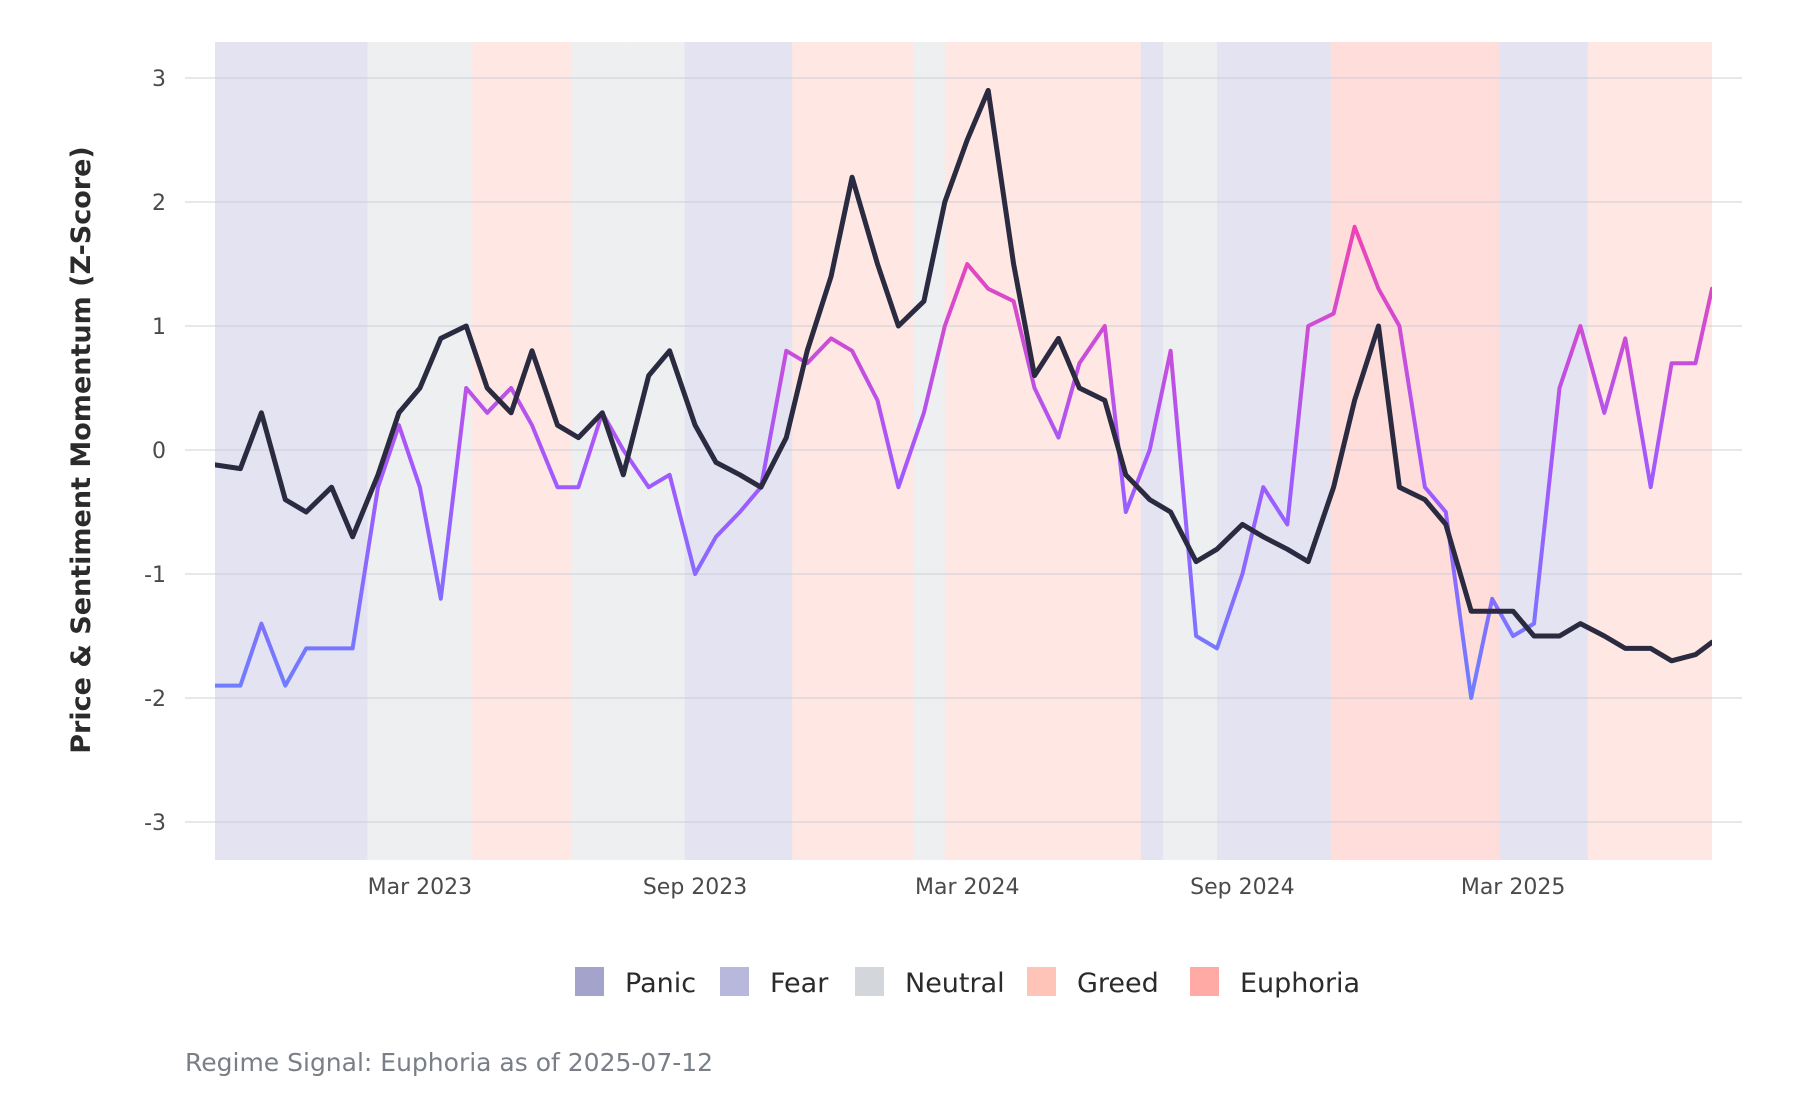  Describe the element at coordinates (81, 450) in the screenshot. I see `y-axis-title: Price & Sentiment Momentum (Z-Score)` at that location.